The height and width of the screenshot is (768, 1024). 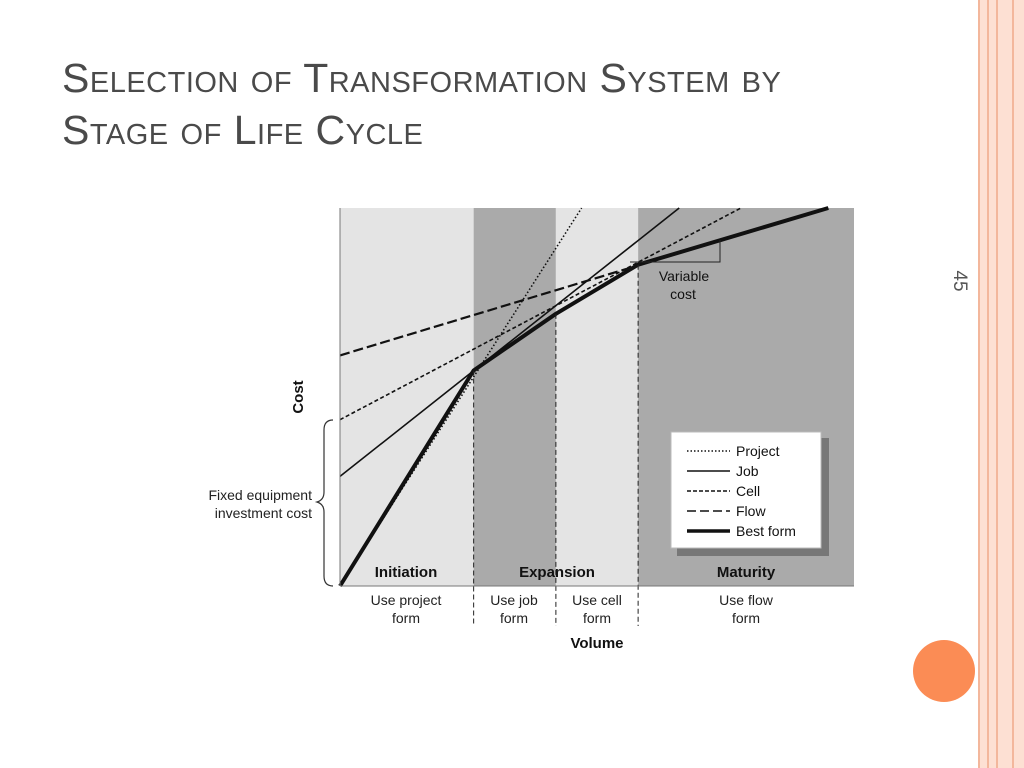 What do you see at coordinates (747, 471) in the screenshot?
I see `legend-label-job: Job` at bounding box center [747, 471].